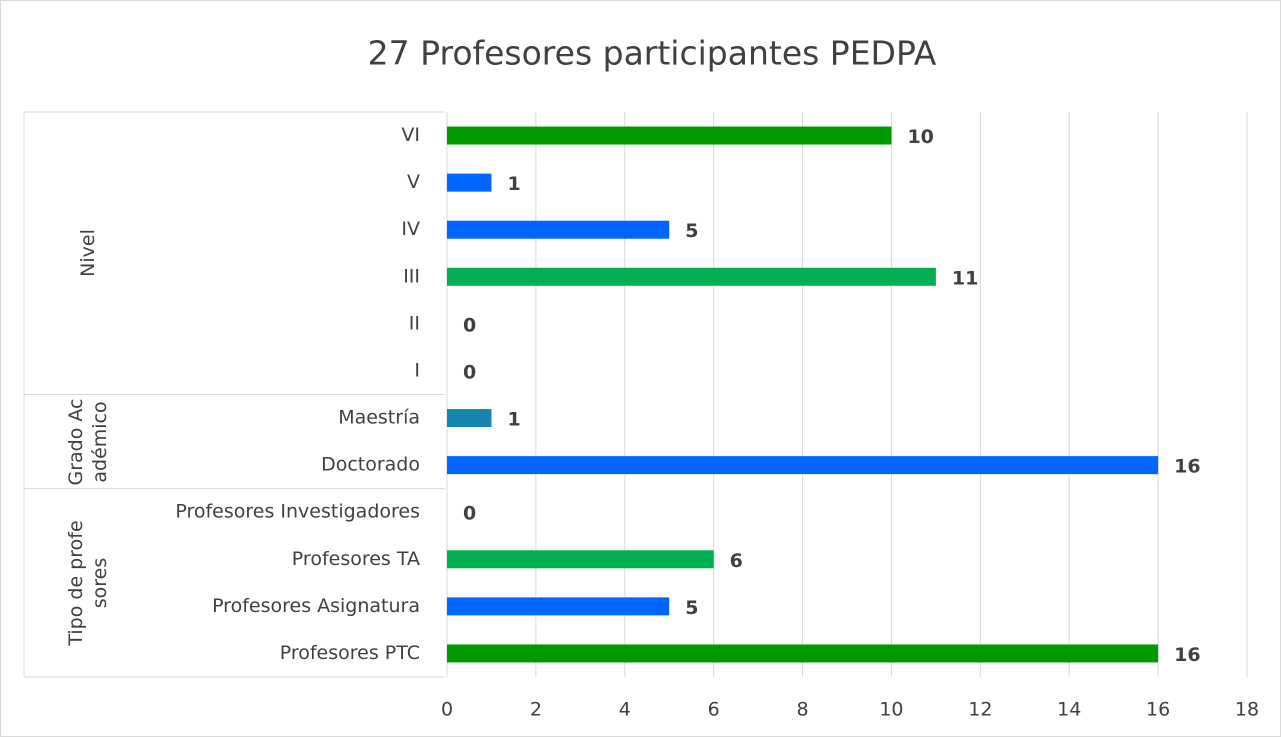 The height and width of the screenshot is (737, 1281). I want to click on x-tick-label: 2, so click(536, 710).